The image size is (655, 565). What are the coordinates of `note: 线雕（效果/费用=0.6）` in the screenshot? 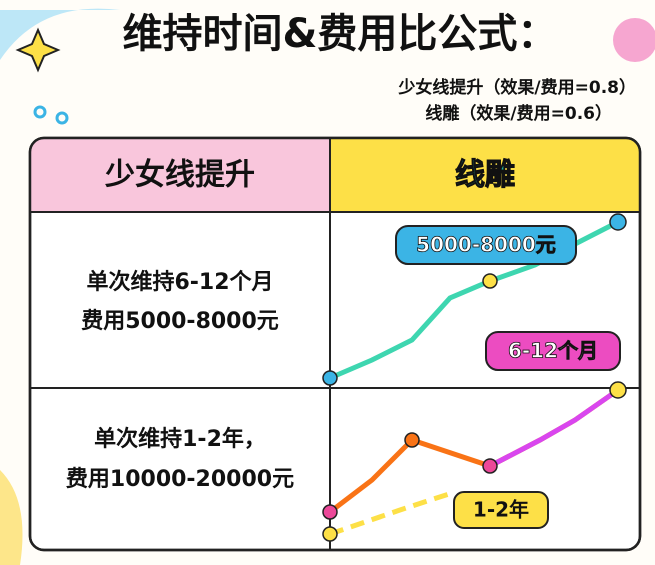 It's located at (518, 113).